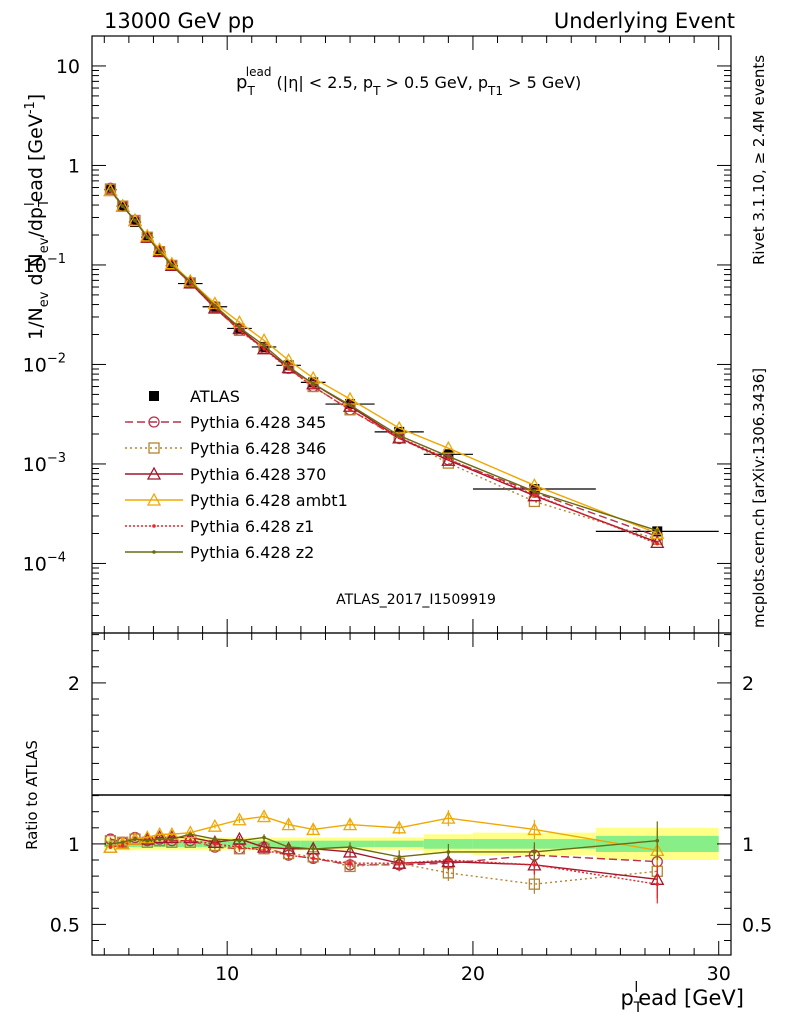  I want to click on analysis-label: ATLAS_2017_I1509919, so click(416, 600).